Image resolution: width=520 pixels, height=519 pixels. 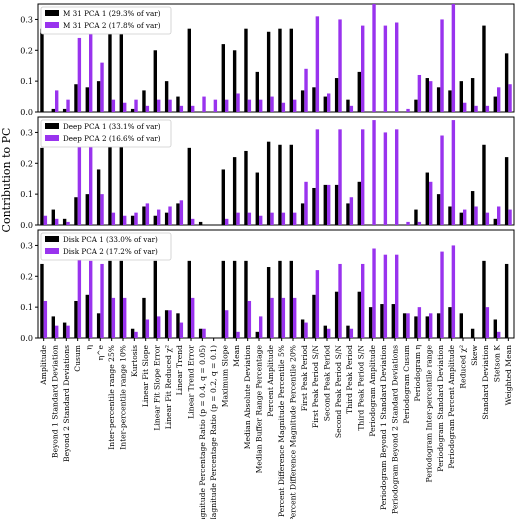 What do you see at coordinates (440, 408) in the screenshot?
I see `x-tick-label: Periodogram Standard Deviation` at bounding box center [440, 408].